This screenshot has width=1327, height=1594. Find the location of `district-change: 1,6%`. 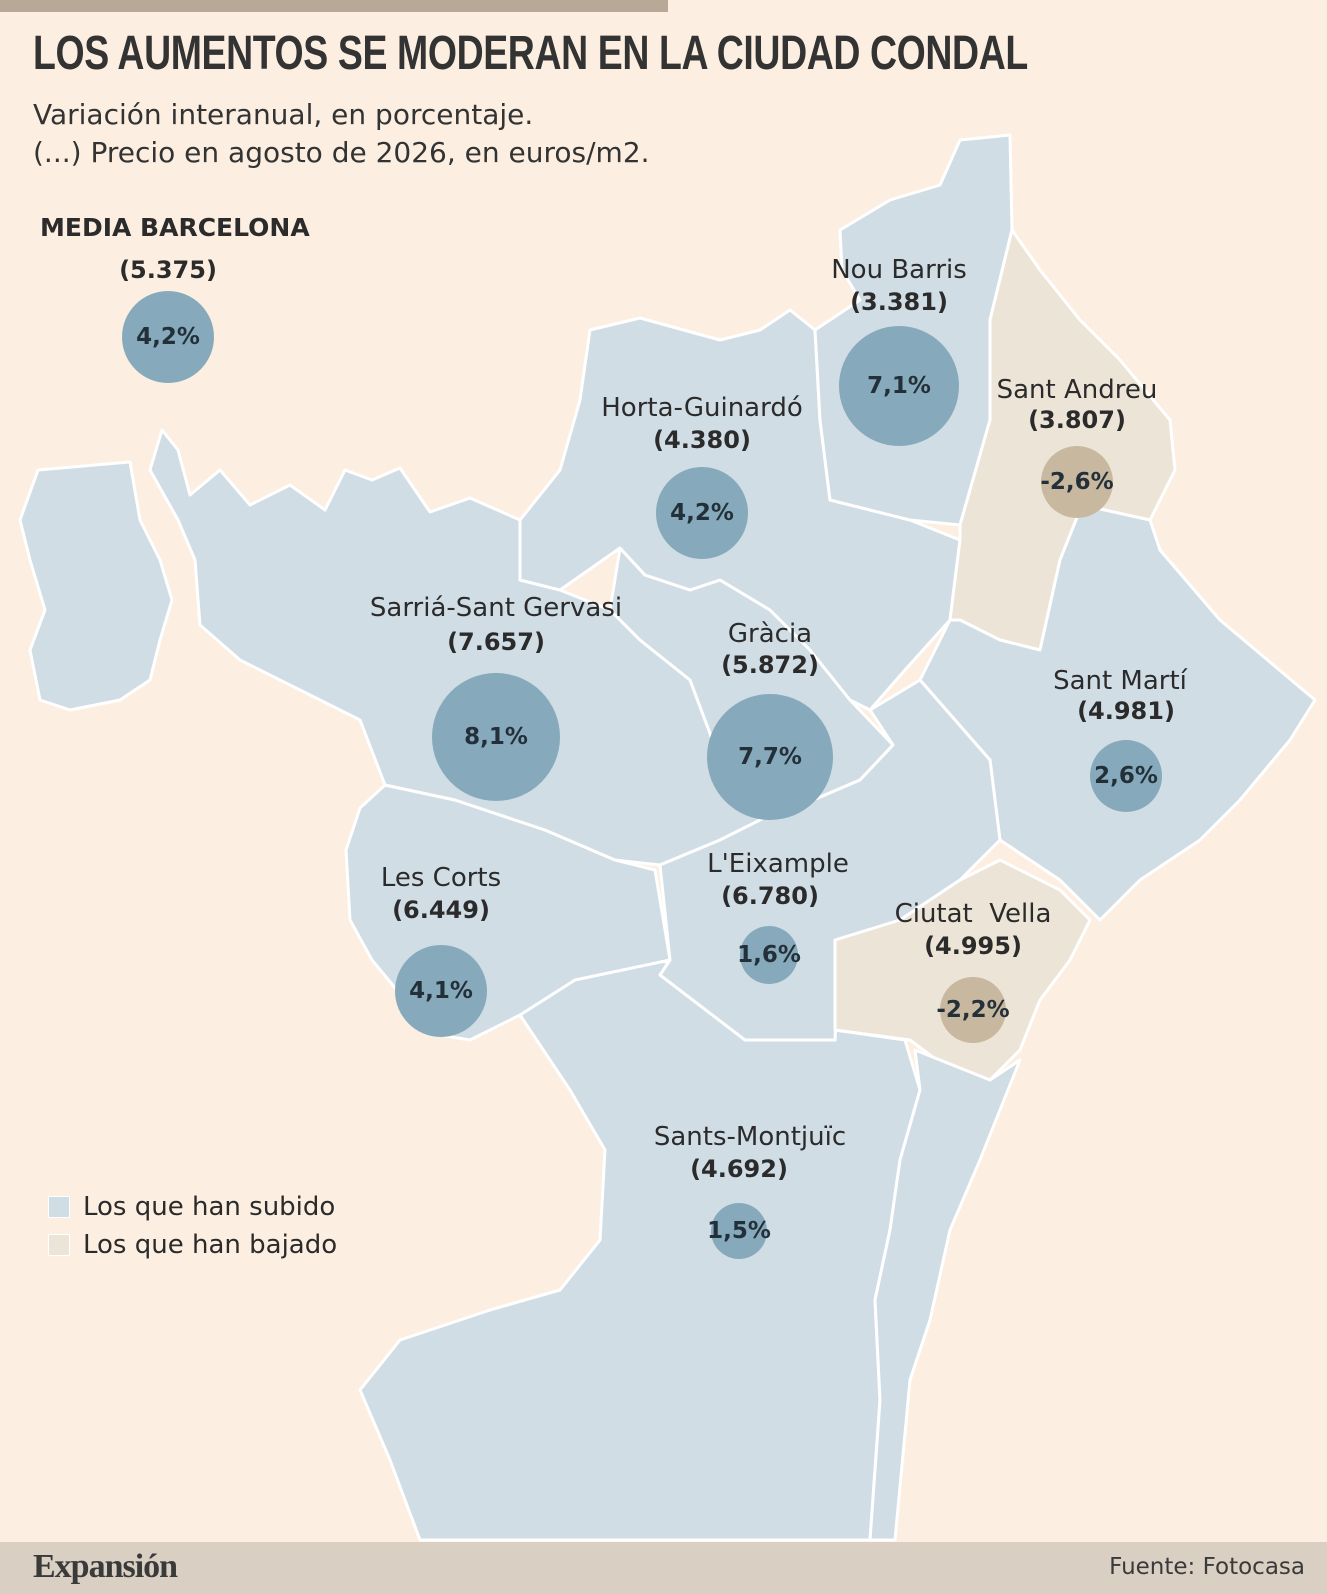

district-change: 1,6% is located at coordinates (769, 955).